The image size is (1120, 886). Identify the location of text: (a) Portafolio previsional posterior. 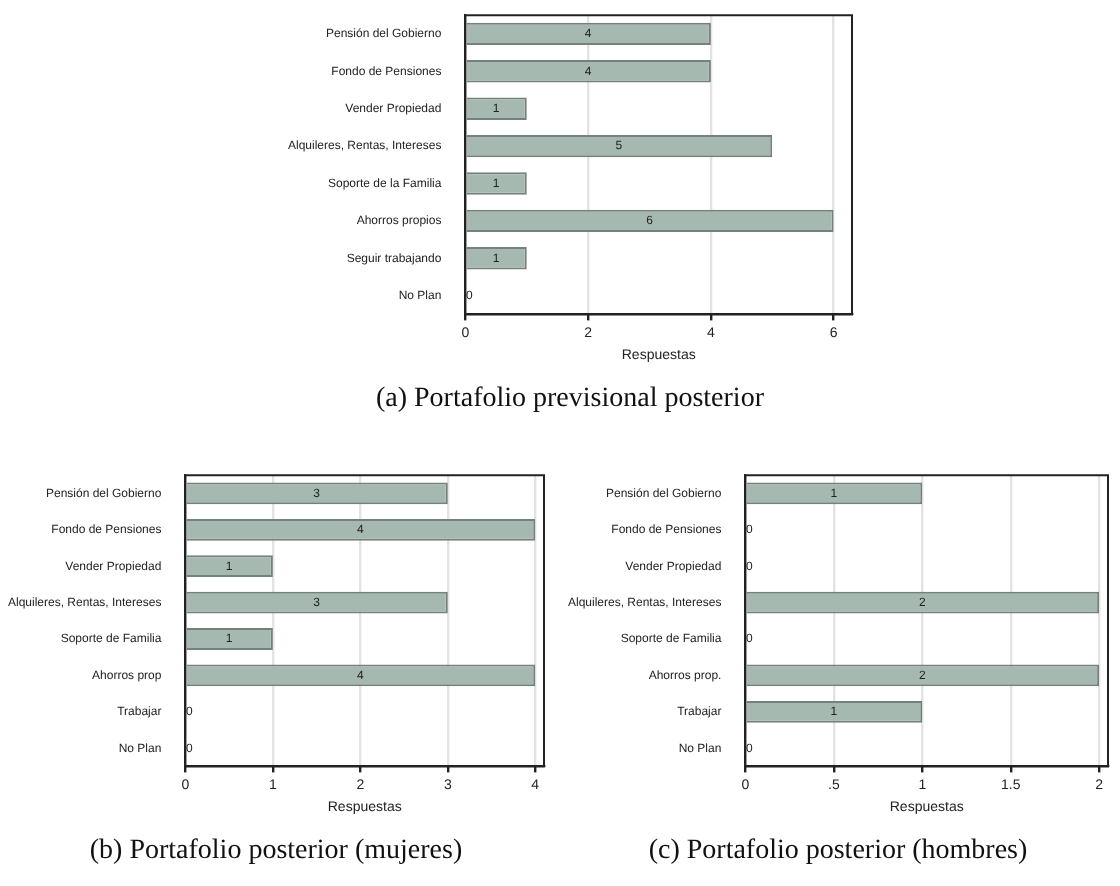
(569, 400).